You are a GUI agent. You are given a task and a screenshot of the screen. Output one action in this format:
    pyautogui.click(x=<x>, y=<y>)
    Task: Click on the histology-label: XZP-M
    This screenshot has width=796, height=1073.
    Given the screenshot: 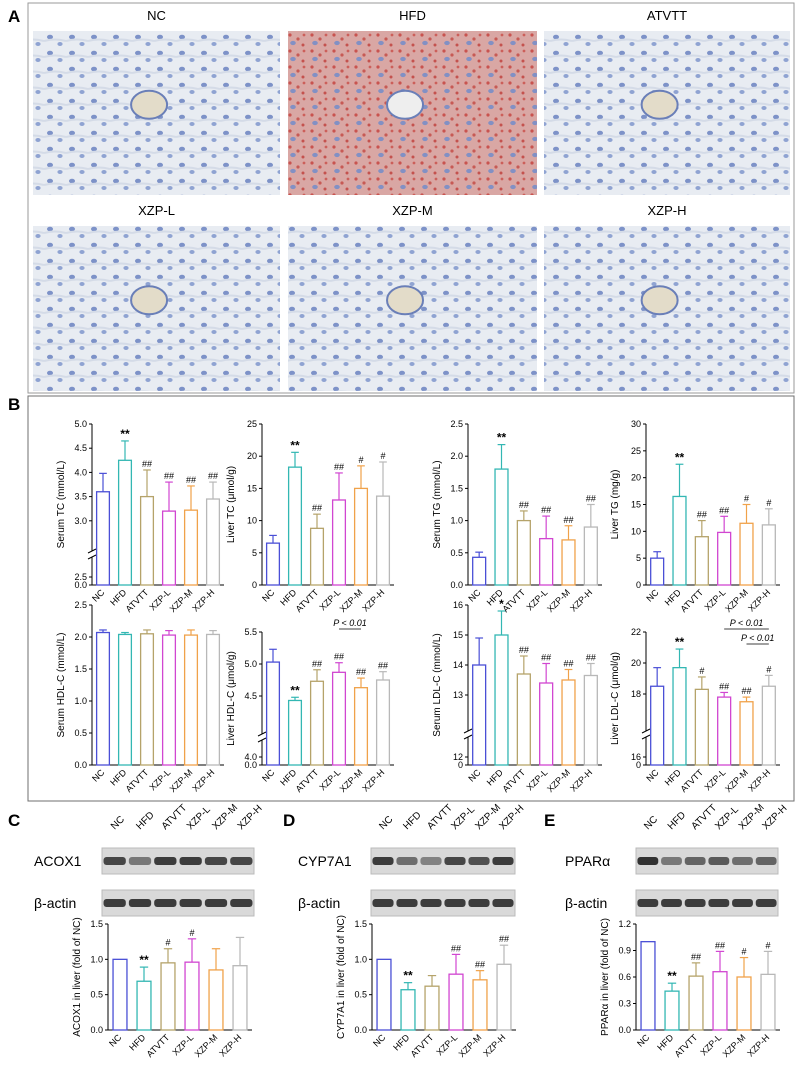 What is the action you would take?
    pyautogui.click(x=412, y=210)
    